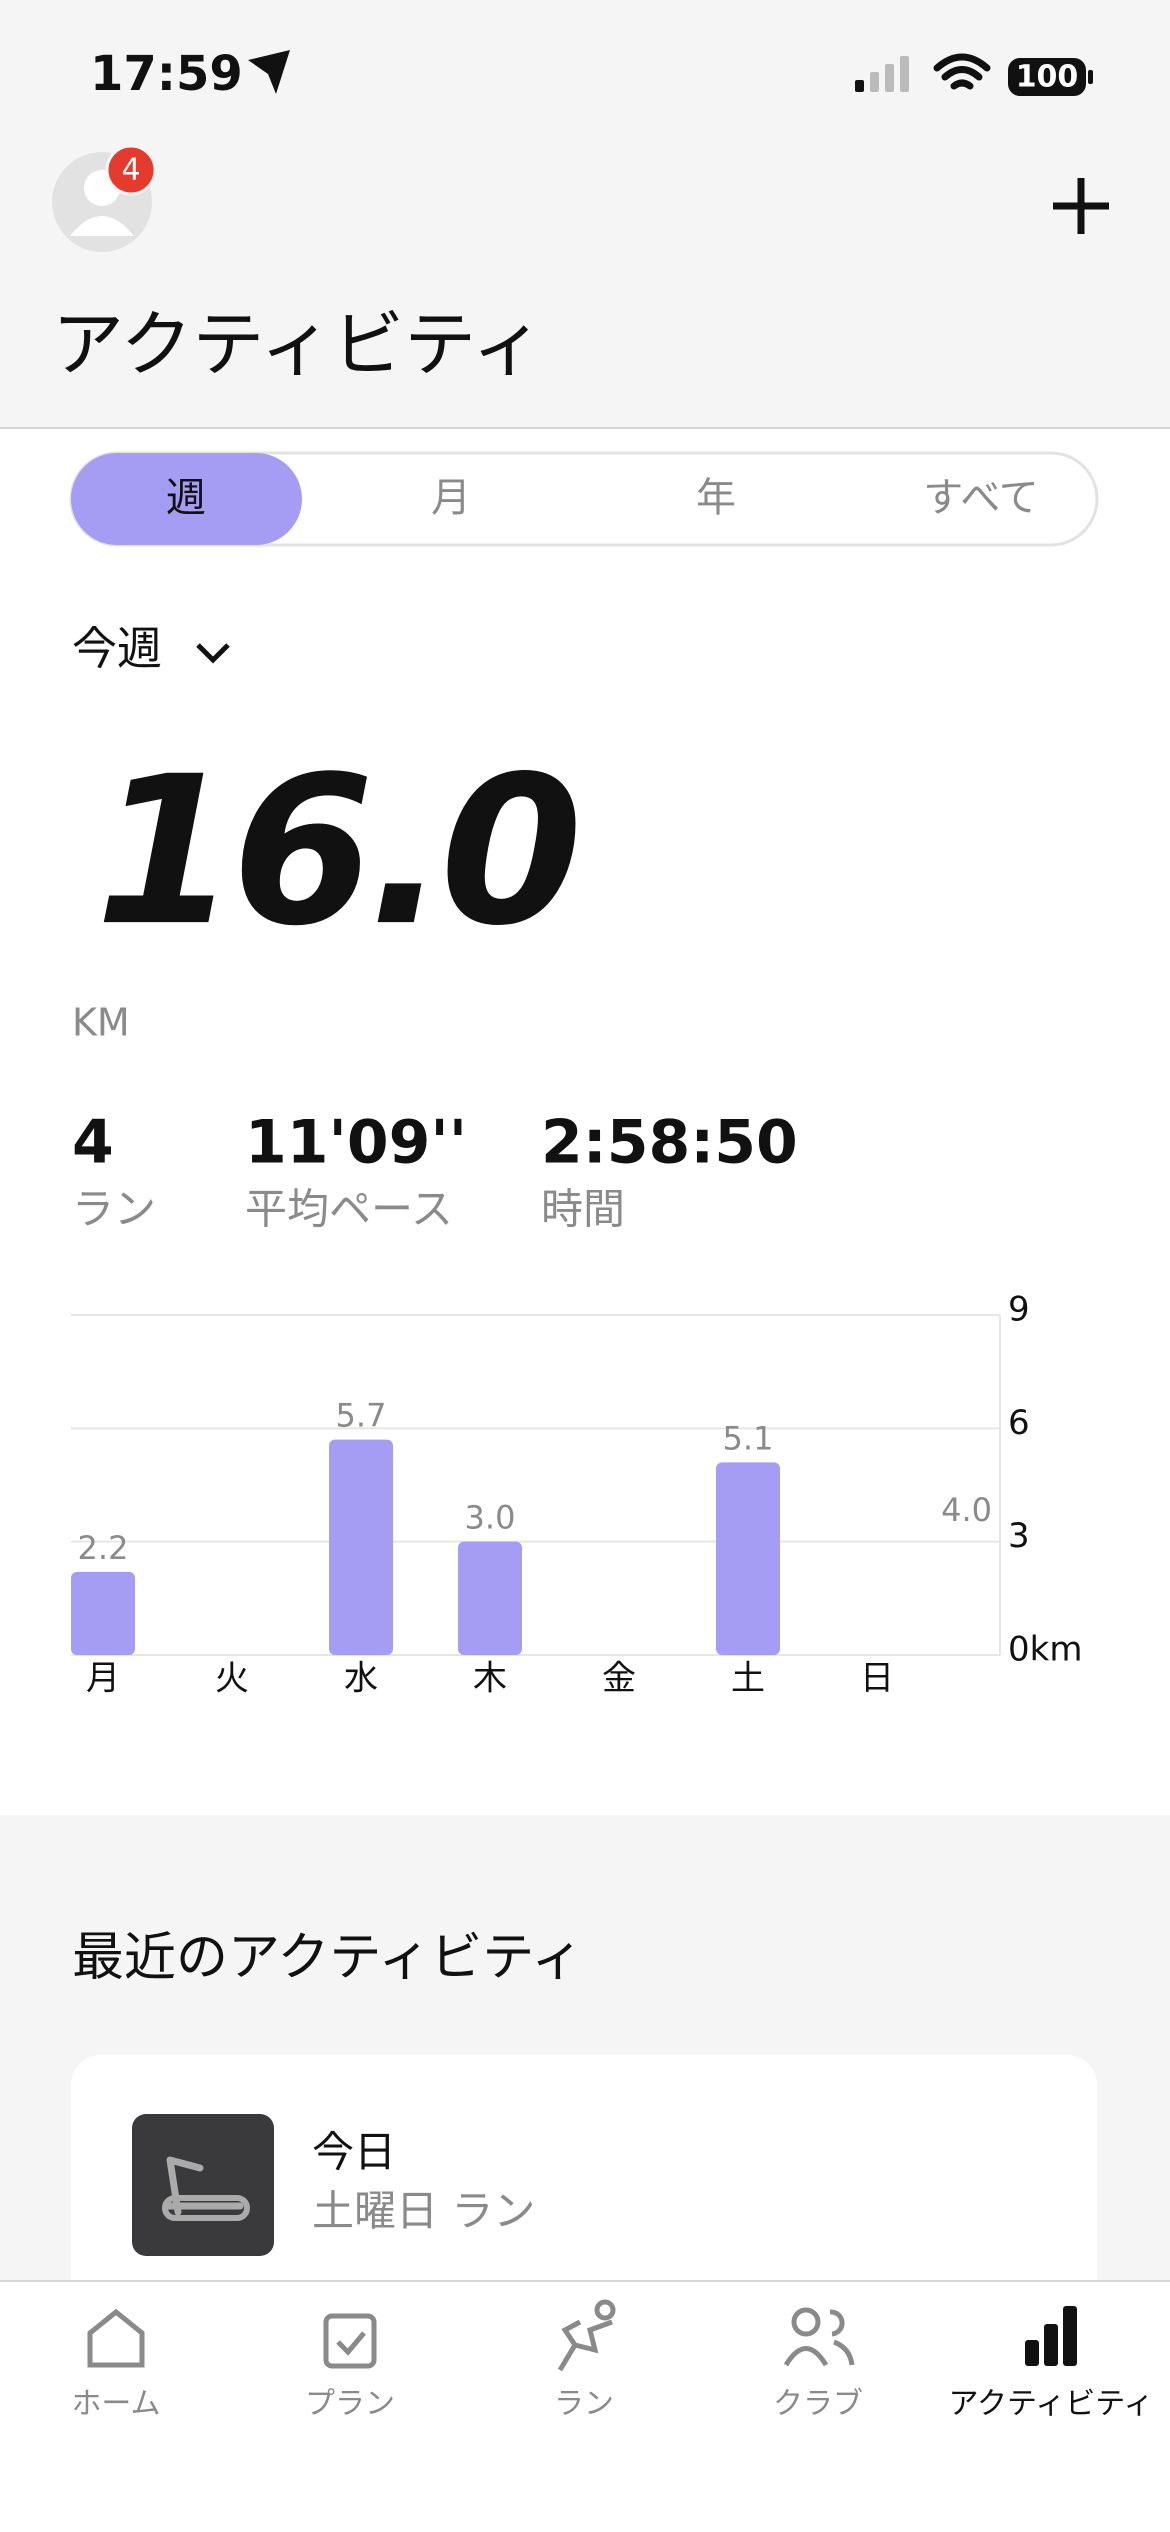 The height and width of the screenshot is (2532, 1170). I want to click on run-head, so click(605, 2310).